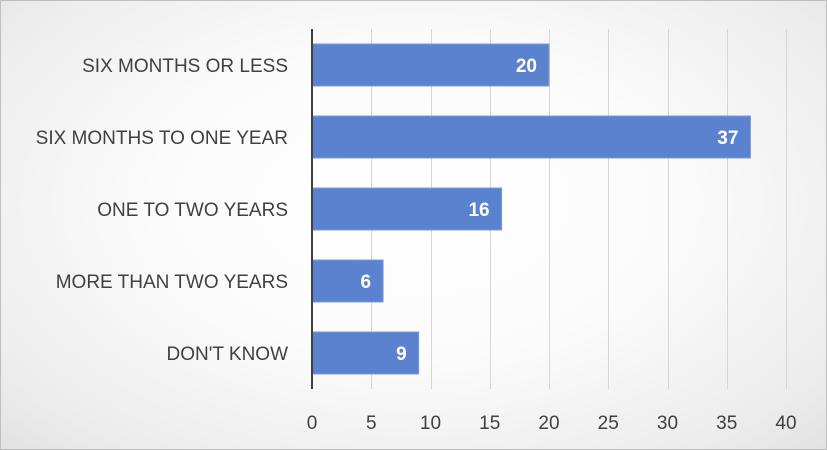 This screenshot has height=451, width=827. I want to click on x-tick-label-5: 5, so click(371, 423).